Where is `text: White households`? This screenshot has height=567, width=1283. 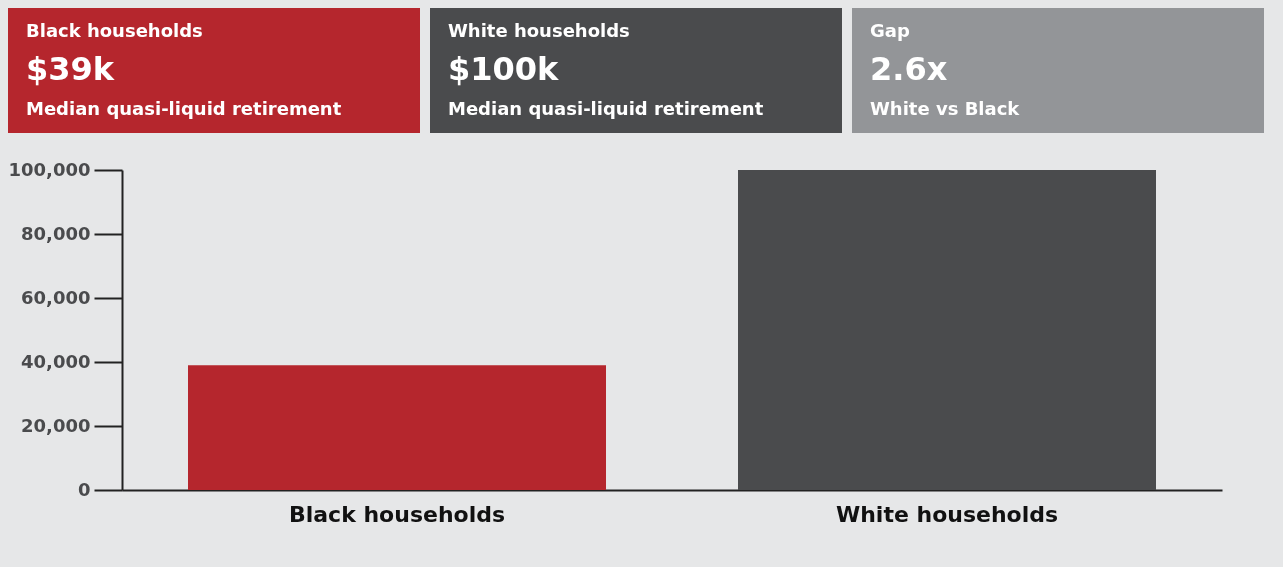 text: White households is located at coordinates (539, 30).